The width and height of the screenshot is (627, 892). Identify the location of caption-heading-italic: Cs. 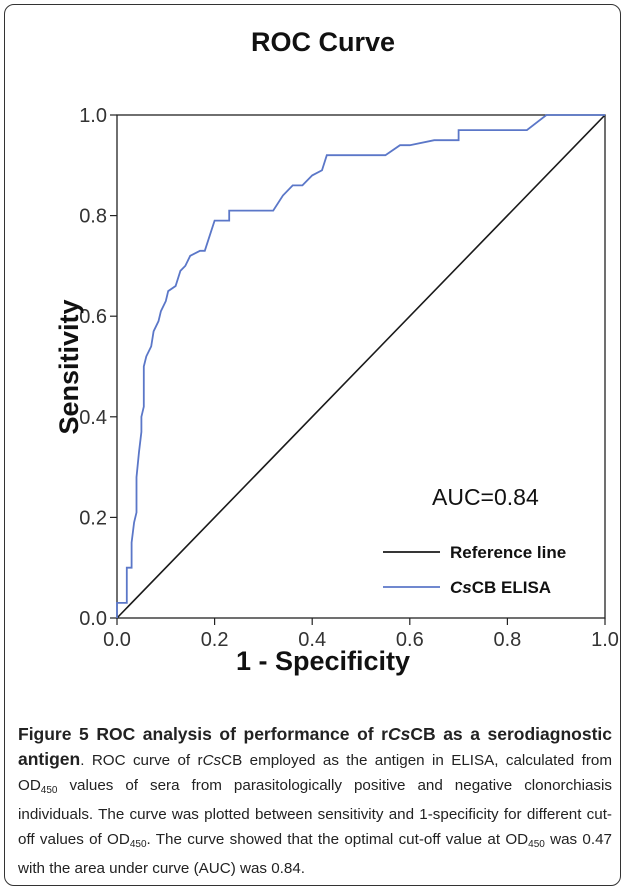
(399, 734).